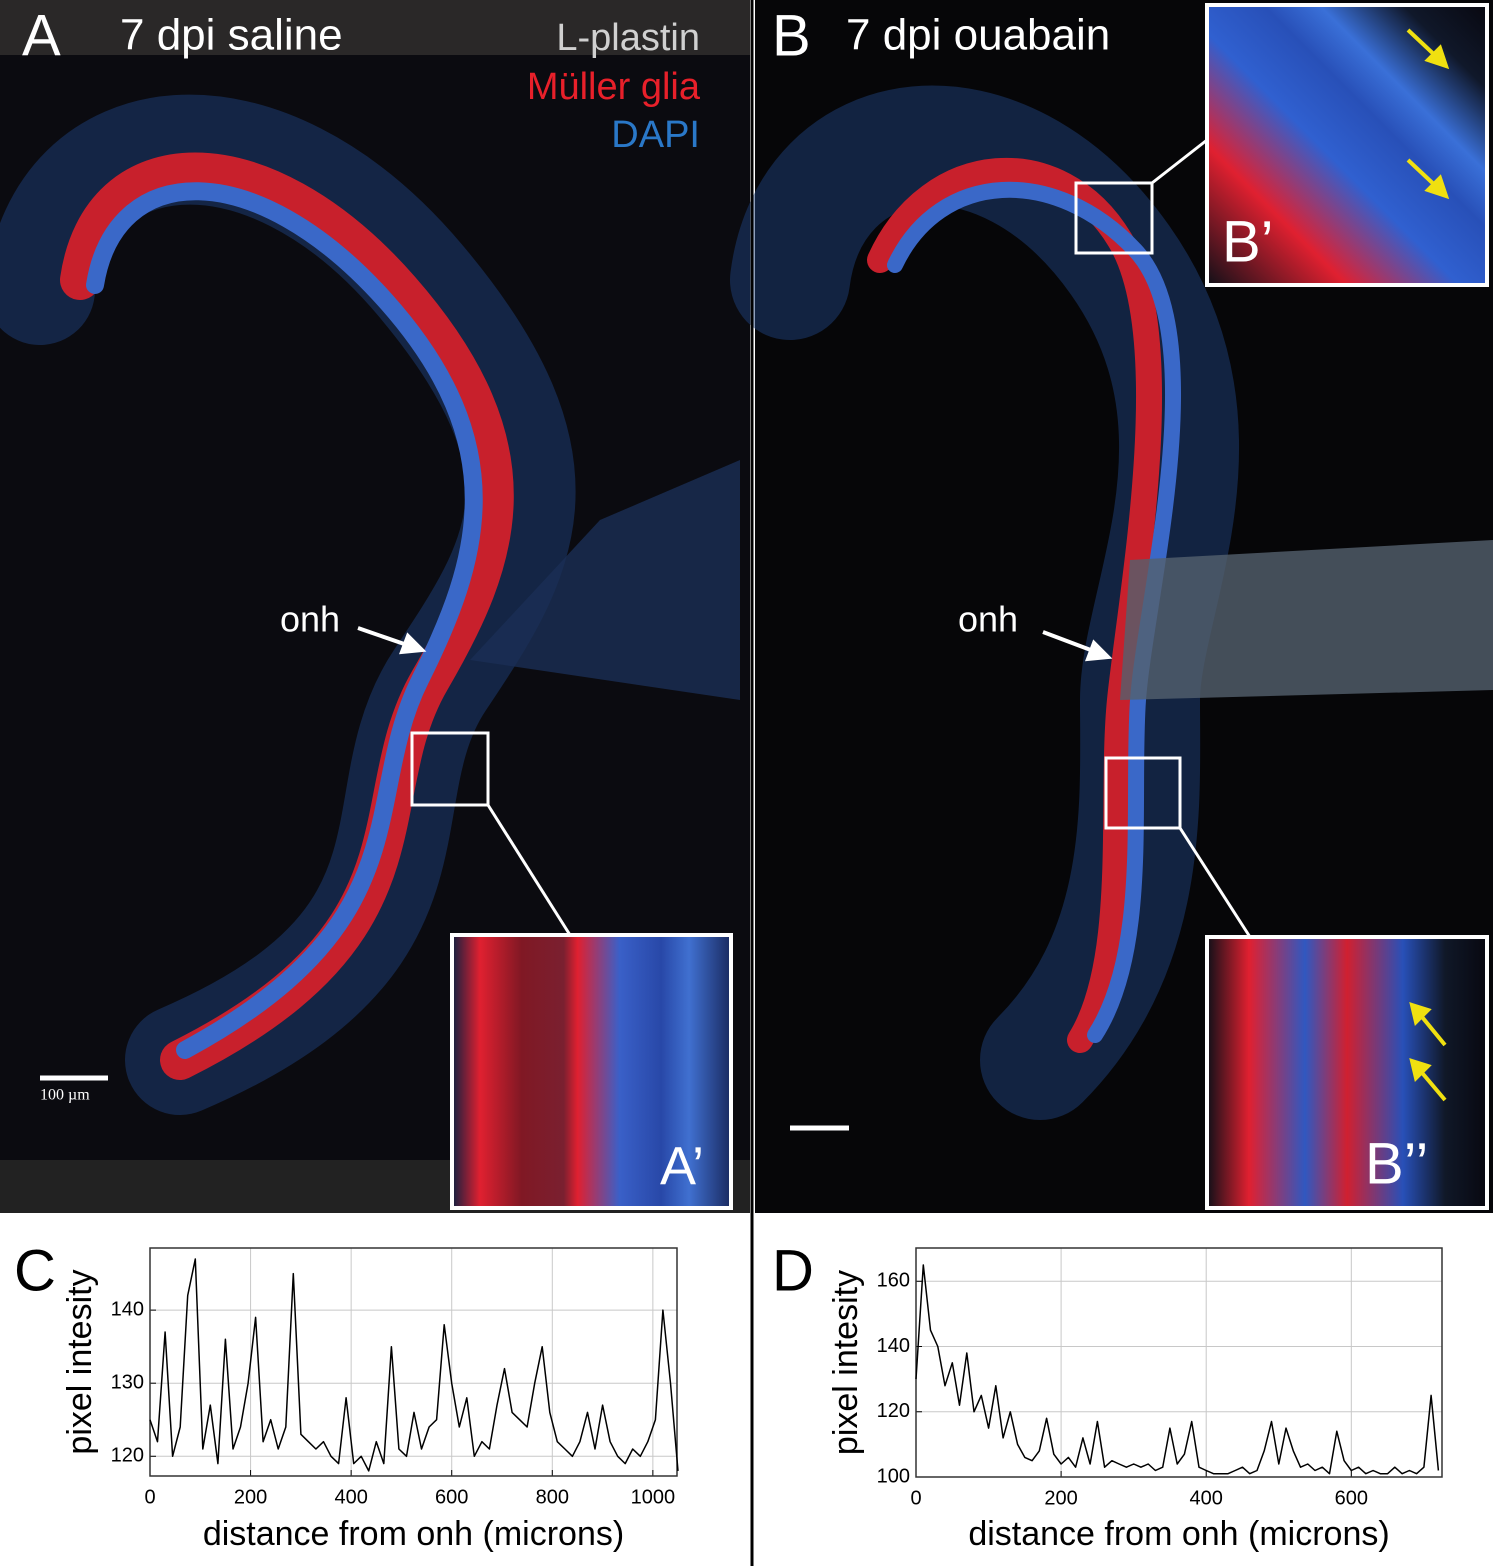 This screenshot has height=1566, width=1493. What do you see at coordinates (35, 1270) in the screenshot?
I see `panel-letter: C` at bounding box center [35, 1270].